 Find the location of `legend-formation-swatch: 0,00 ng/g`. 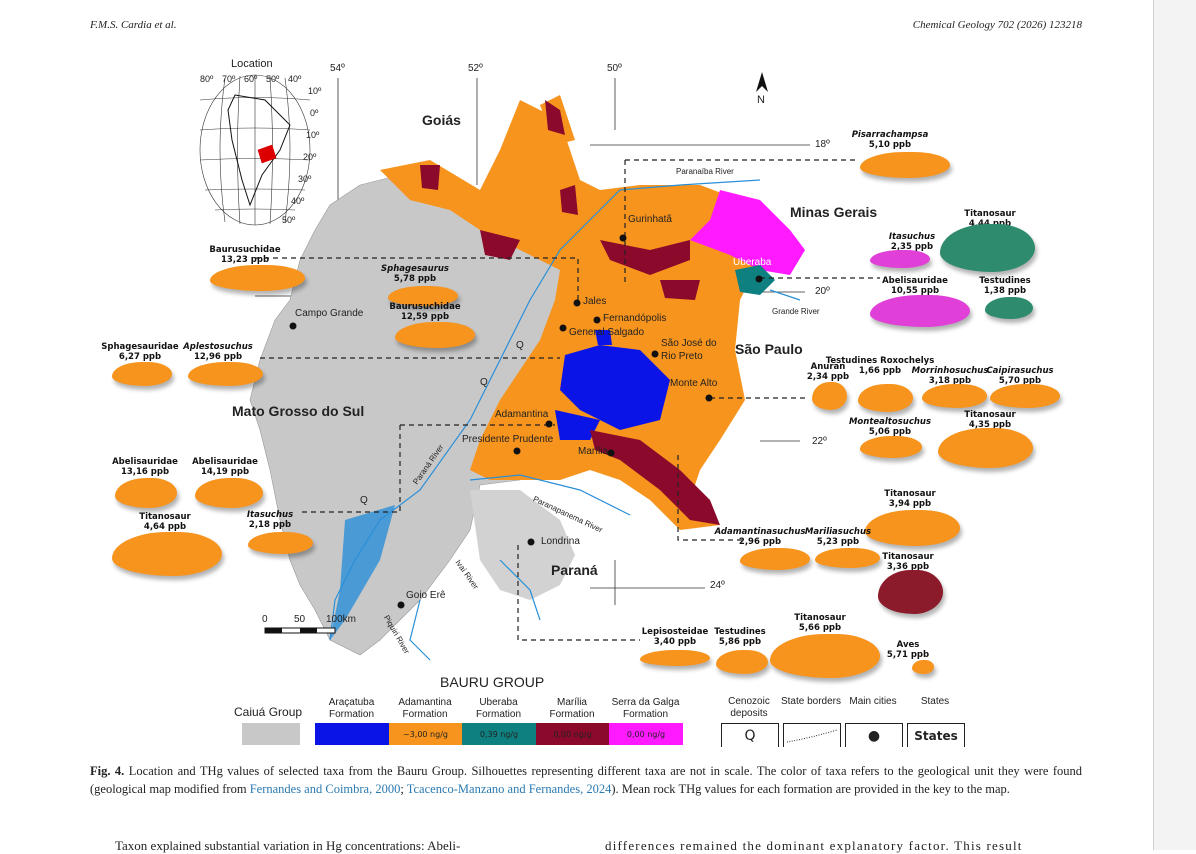

legend-formation-swatch: 0,00 ng/g is located at coordinates (572, 734).